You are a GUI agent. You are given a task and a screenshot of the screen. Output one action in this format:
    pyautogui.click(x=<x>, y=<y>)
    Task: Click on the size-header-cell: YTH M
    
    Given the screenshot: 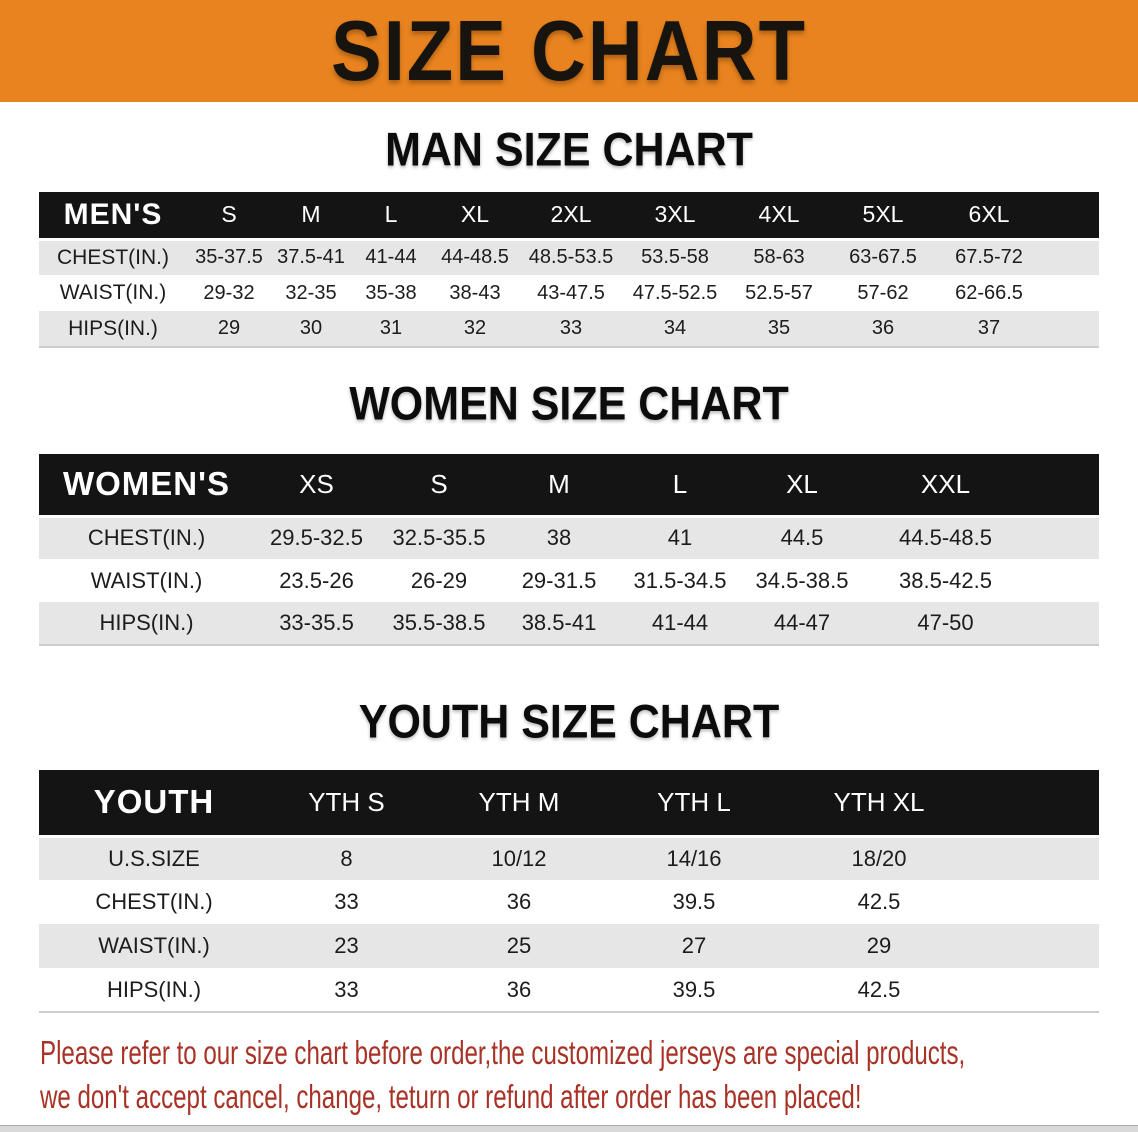 What is the action you would take?
    pyautogui.click(x=519, y=801)
    